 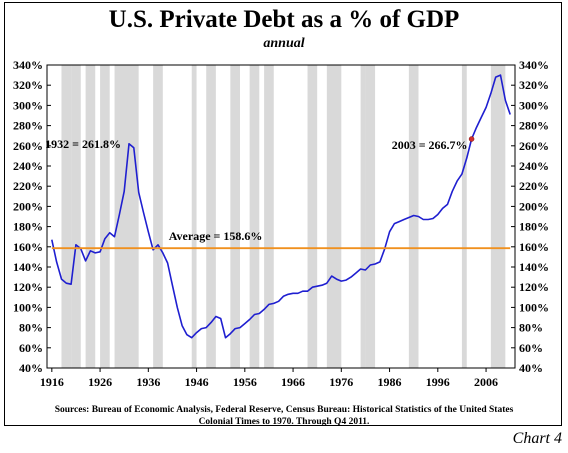 I want to click on y-tick-label-left-220: 220%, so click(x=28, y=186).